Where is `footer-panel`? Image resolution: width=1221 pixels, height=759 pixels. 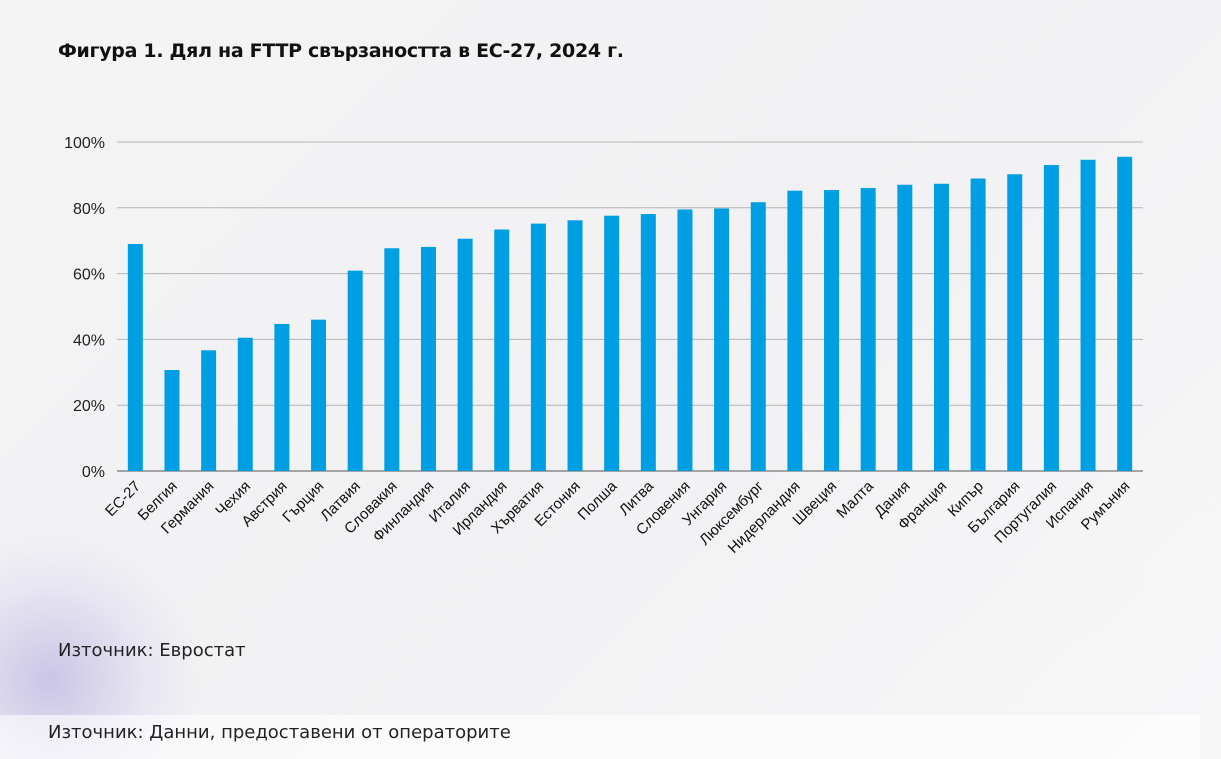
footer-panel is located at coordinates (600, 737).